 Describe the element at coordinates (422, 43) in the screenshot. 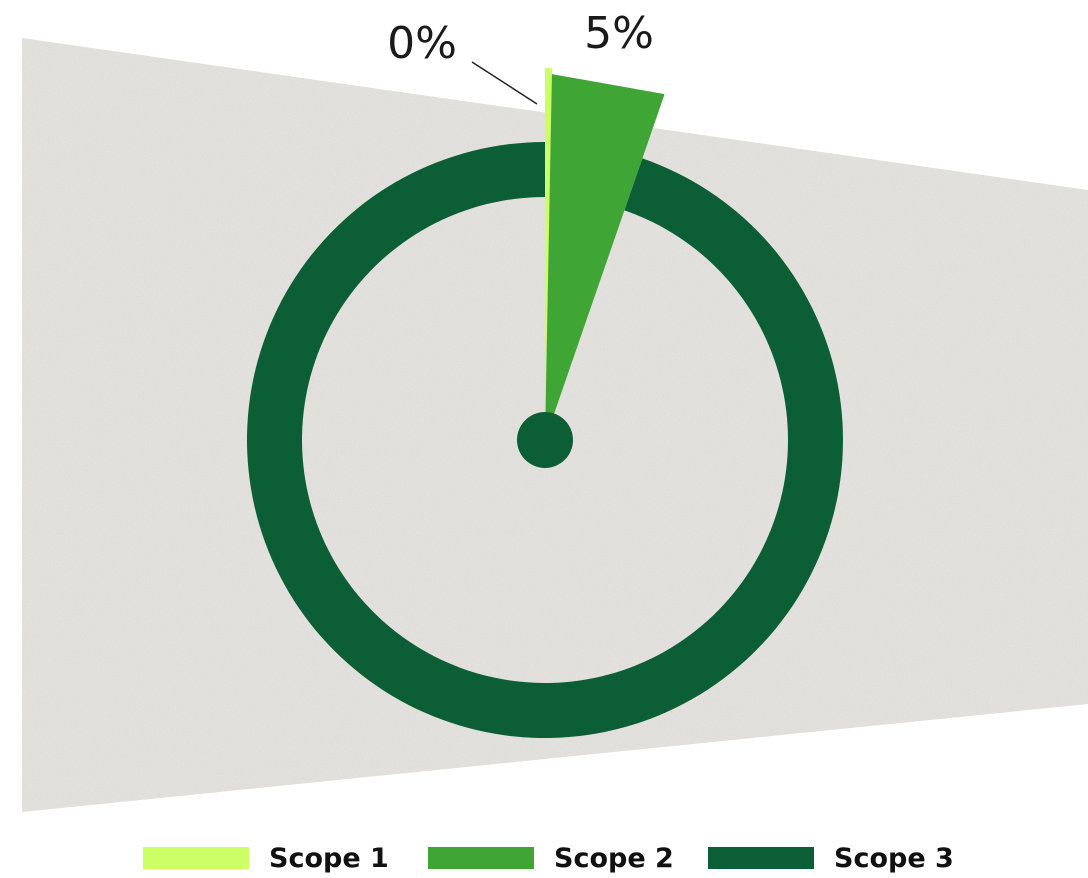

I see `data-label-scope-1: 0%` at that location.